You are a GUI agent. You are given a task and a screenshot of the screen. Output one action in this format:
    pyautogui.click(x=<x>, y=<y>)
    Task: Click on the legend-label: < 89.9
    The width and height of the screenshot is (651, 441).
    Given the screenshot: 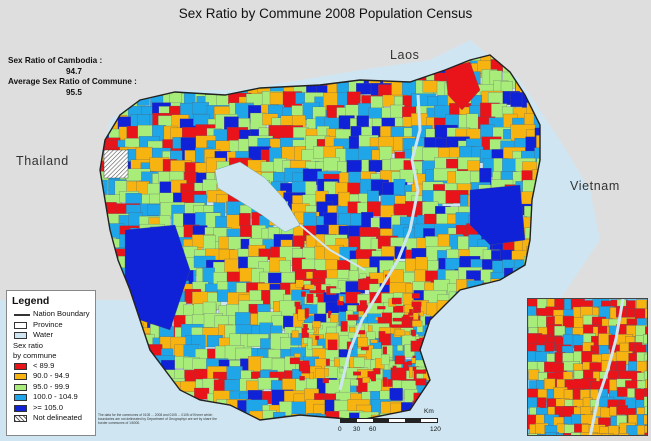 What is the action you would take?
    pyautogui.click(x=44, y=365)
    